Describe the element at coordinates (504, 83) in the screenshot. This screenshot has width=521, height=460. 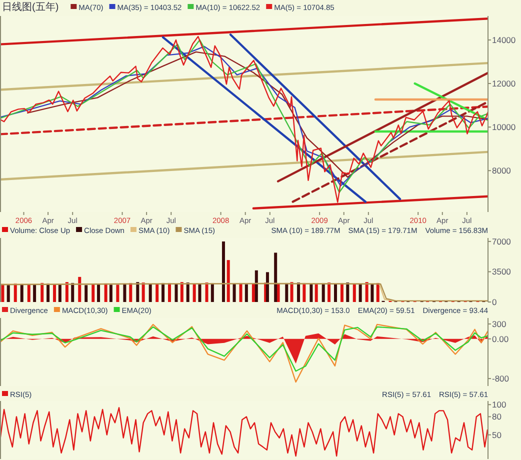
I see `y-tick-label: 12000` at that location.